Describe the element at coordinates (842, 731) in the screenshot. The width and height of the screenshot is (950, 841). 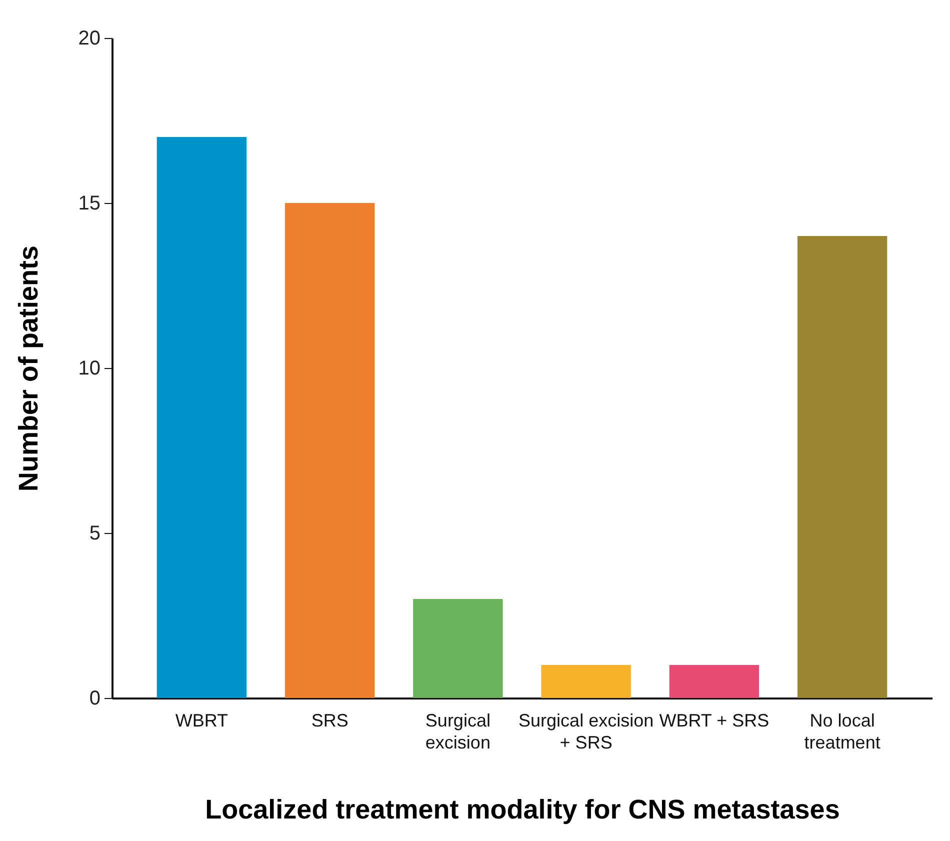
I see `x-tick-label: No local treatment` at that location.